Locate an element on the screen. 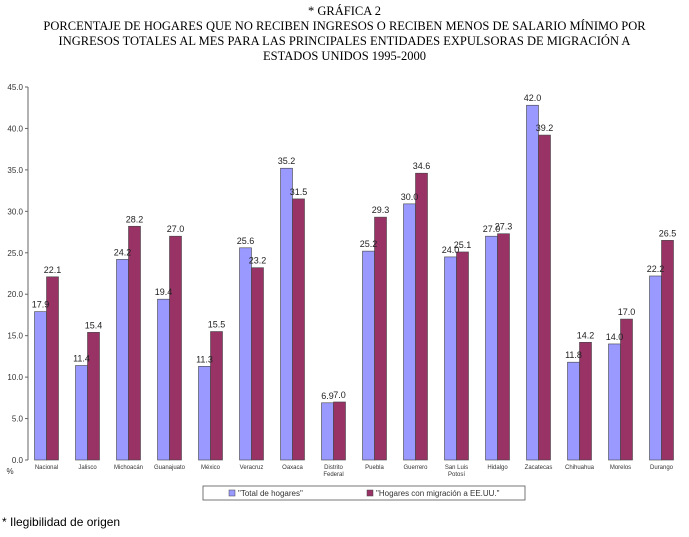  y-tick-label: 45.0 is located at coordinates (15, 87).